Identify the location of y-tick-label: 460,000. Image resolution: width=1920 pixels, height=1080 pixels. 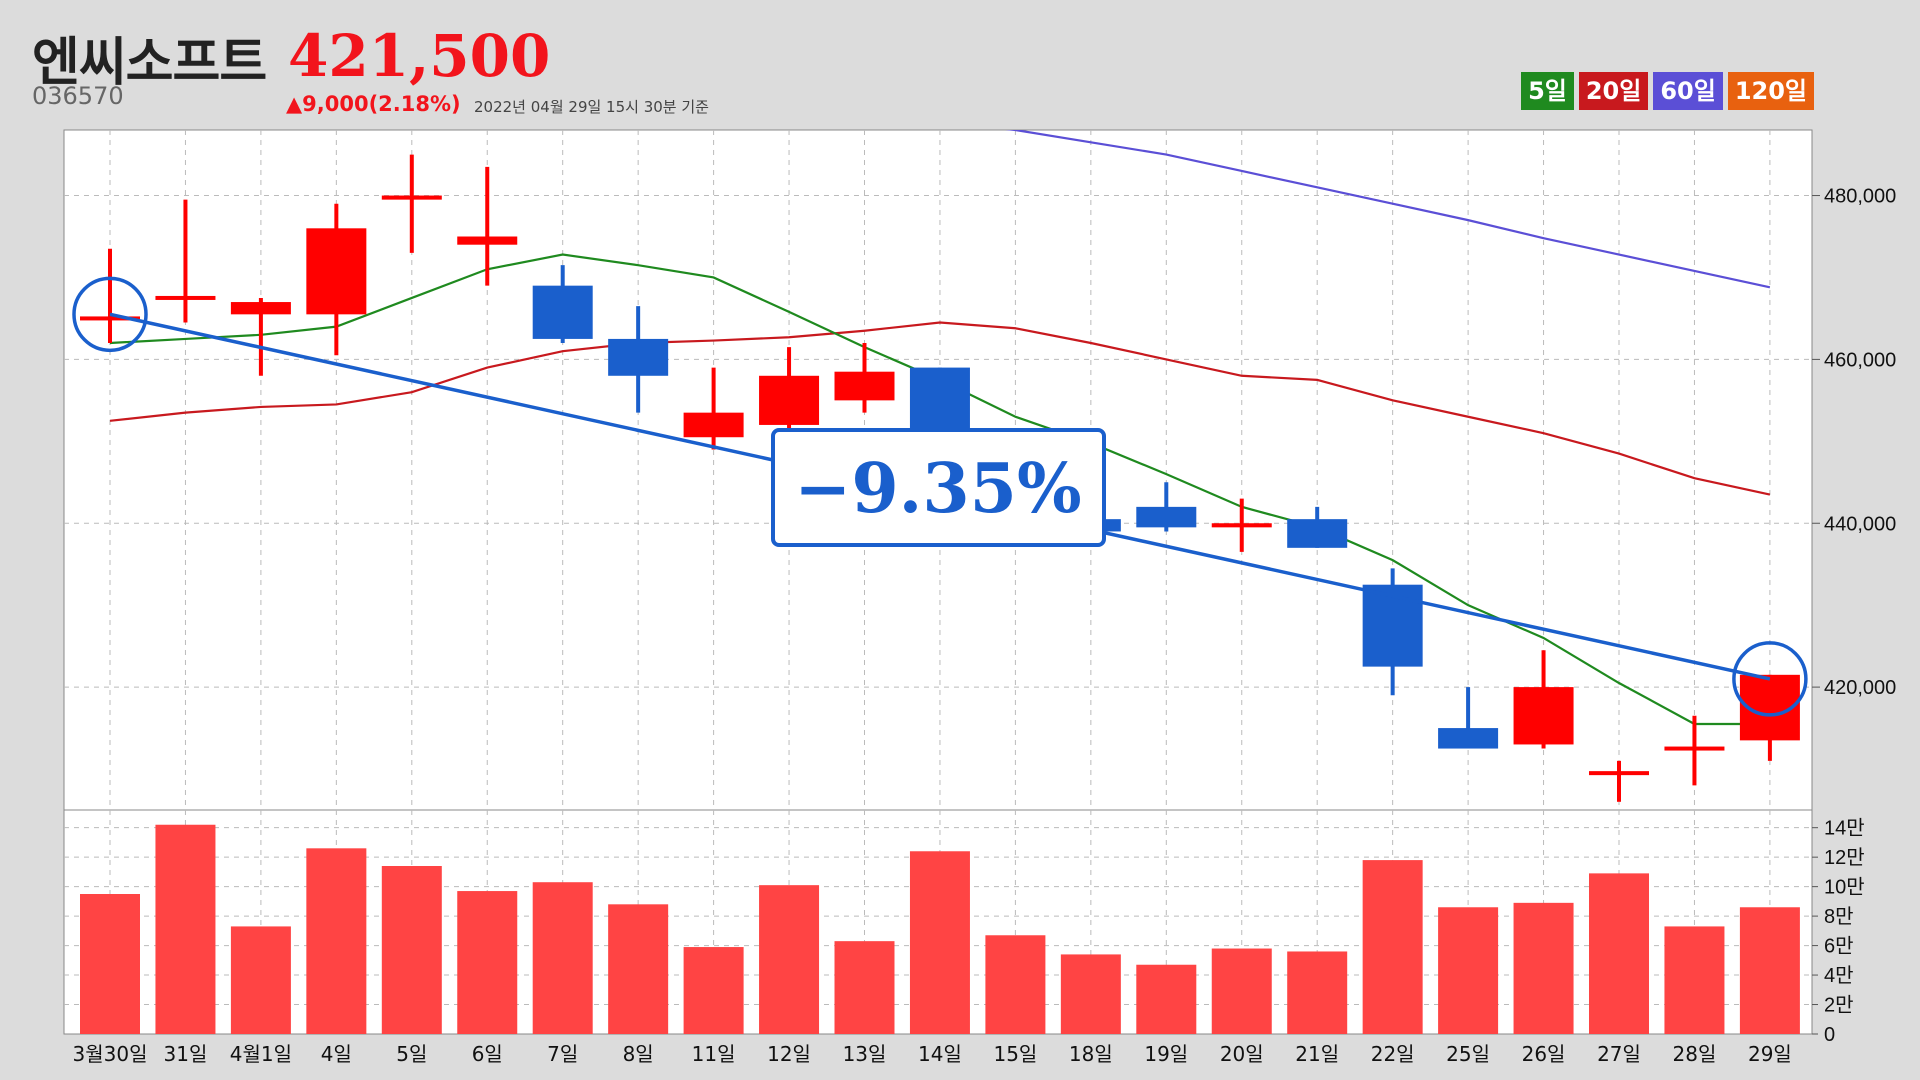
(1860, 360).